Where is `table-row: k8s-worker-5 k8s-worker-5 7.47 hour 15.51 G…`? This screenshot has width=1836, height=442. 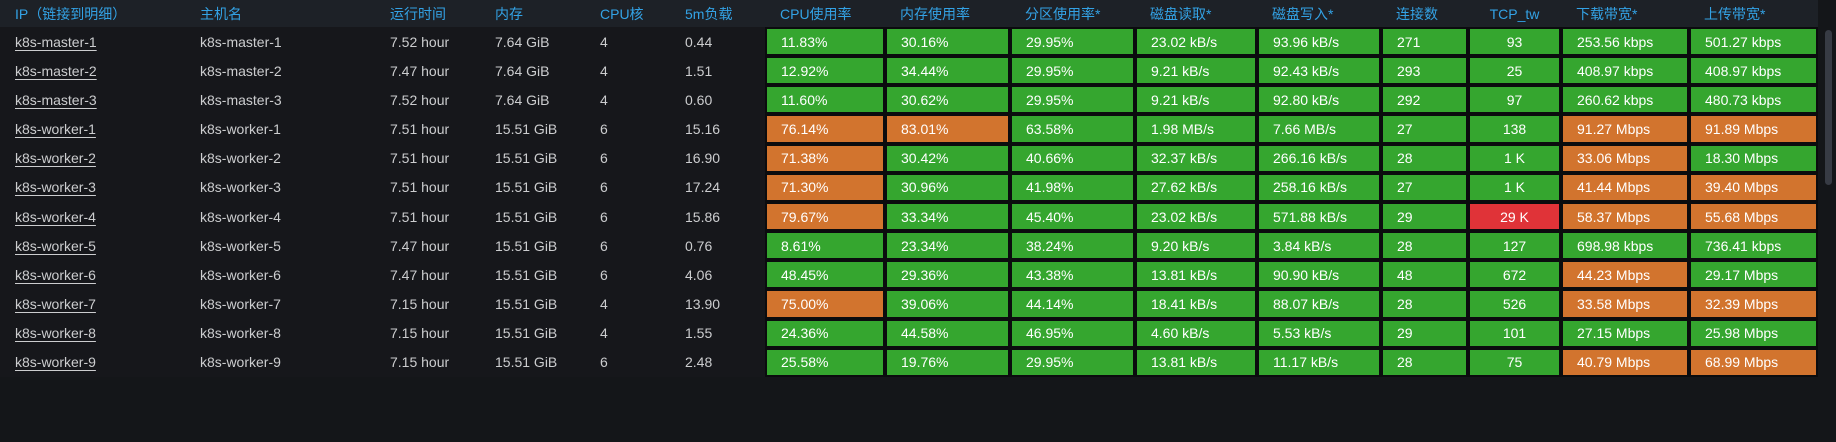
table-row: k8s-worker-5 k8s-worker-5 7.47 hour 15.51 G… is located at coordinates (909, 246).